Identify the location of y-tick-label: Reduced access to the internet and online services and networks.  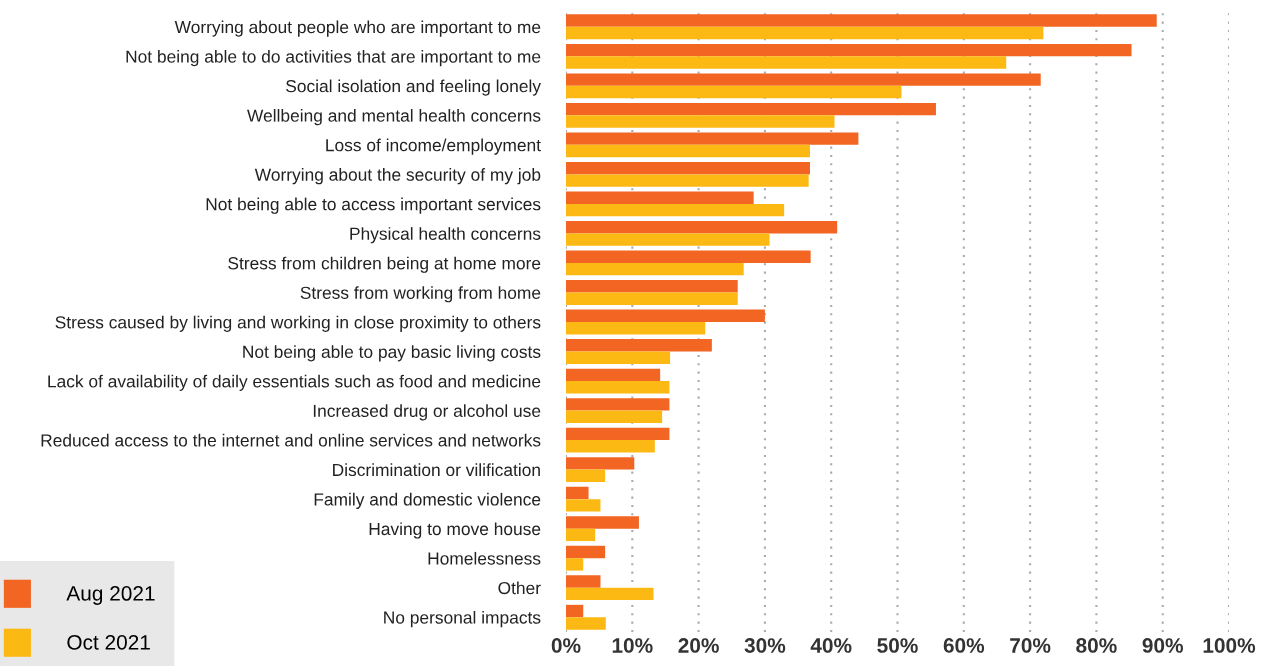
(291, 440).